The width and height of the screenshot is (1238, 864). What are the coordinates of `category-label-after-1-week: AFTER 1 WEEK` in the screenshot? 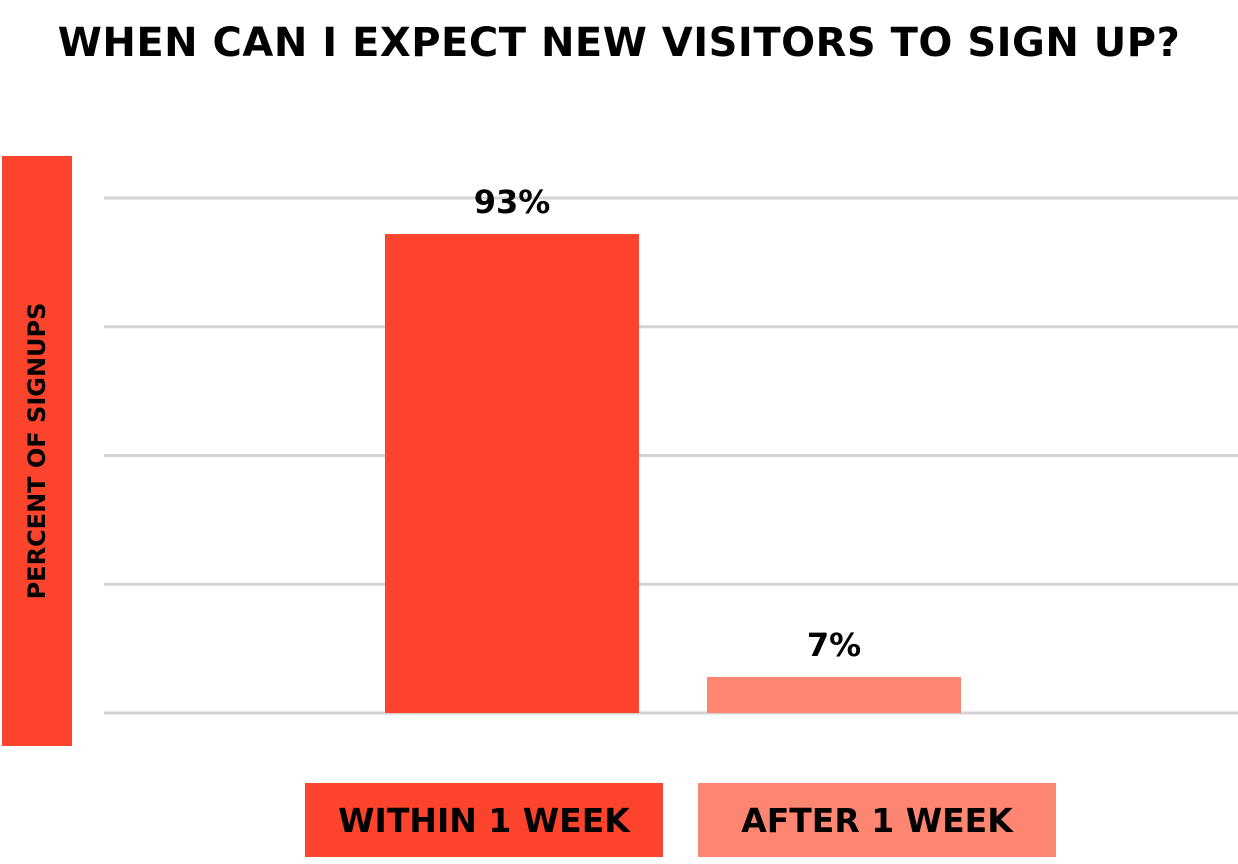 It's located at (877, 820).